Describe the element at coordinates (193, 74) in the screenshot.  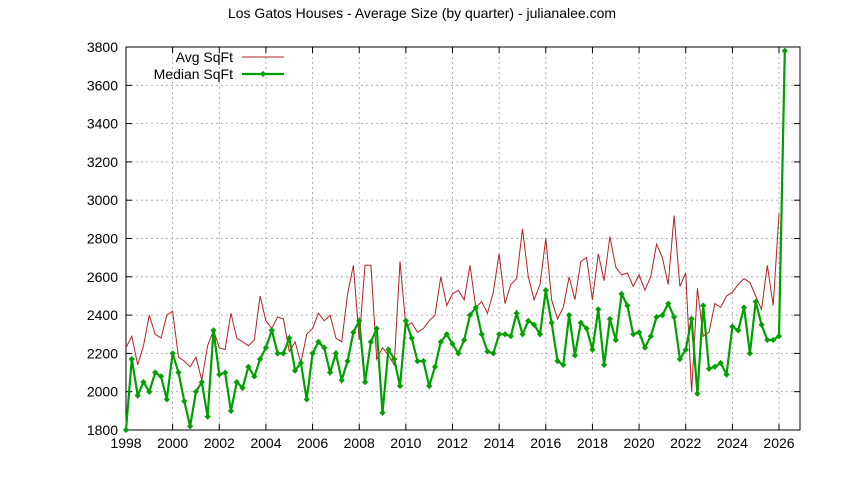
I see `legend-label: Median SqFt` at that location.